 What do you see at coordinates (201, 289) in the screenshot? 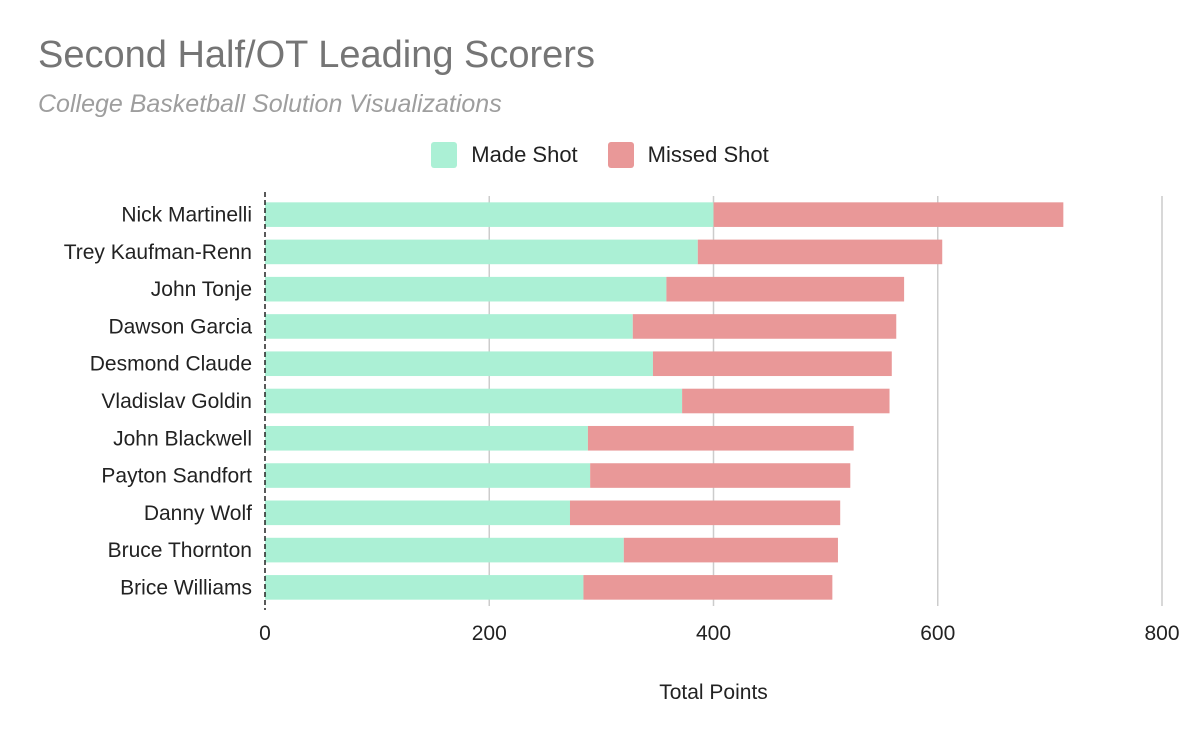
I see `y-tick-label: John Tonje` at bounding box center [201, 289].